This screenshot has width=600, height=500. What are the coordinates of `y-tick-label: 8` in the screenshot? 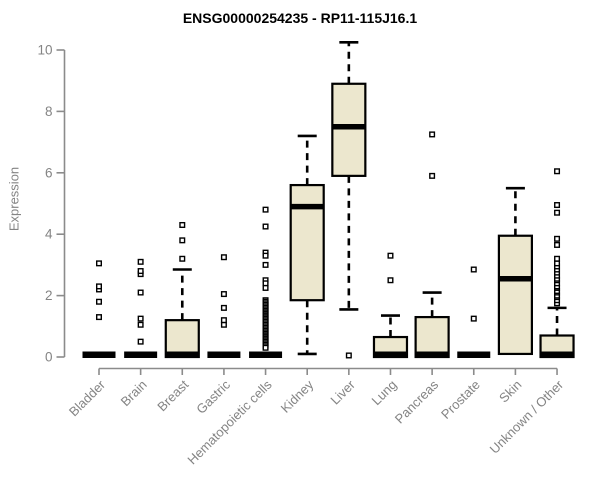 It's located at (49, 111).